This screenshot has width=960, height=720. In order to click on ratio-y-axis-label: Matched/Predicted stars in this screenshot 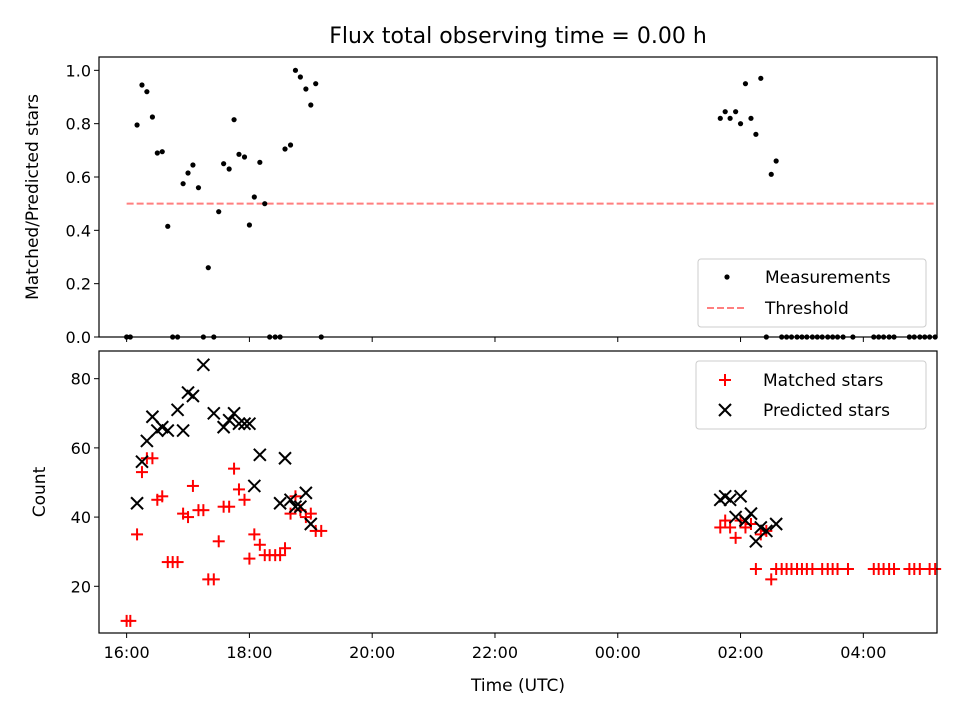, I will do `click(33, 197)`.